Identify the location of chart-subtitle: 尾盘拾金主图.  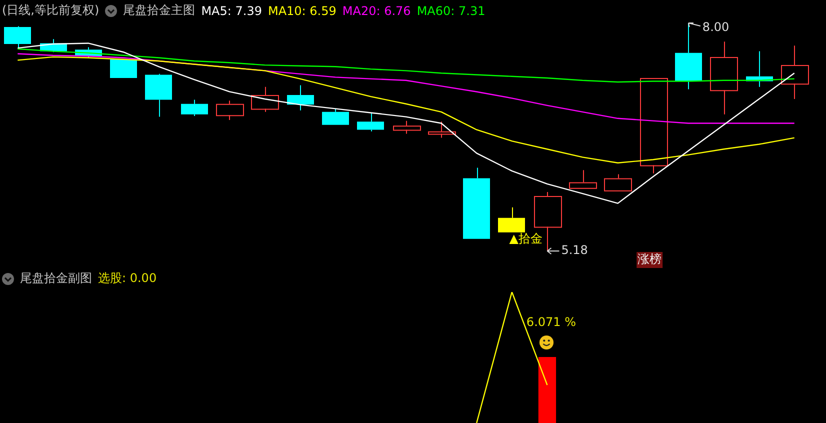
(159, 10).